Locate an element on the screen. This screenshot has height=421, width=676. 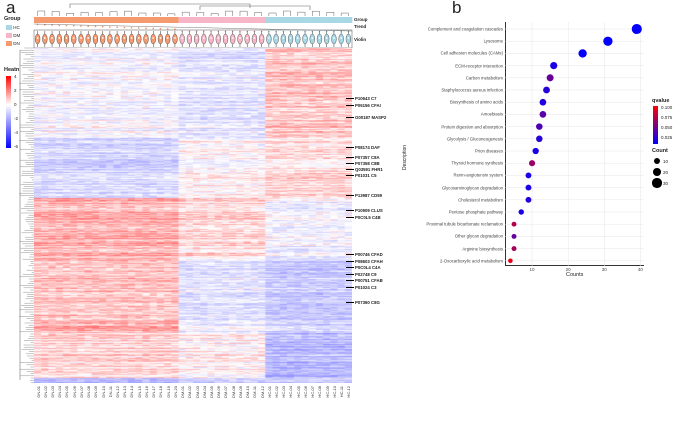
group-legend-item: DN is located at coordinates (13, 44).